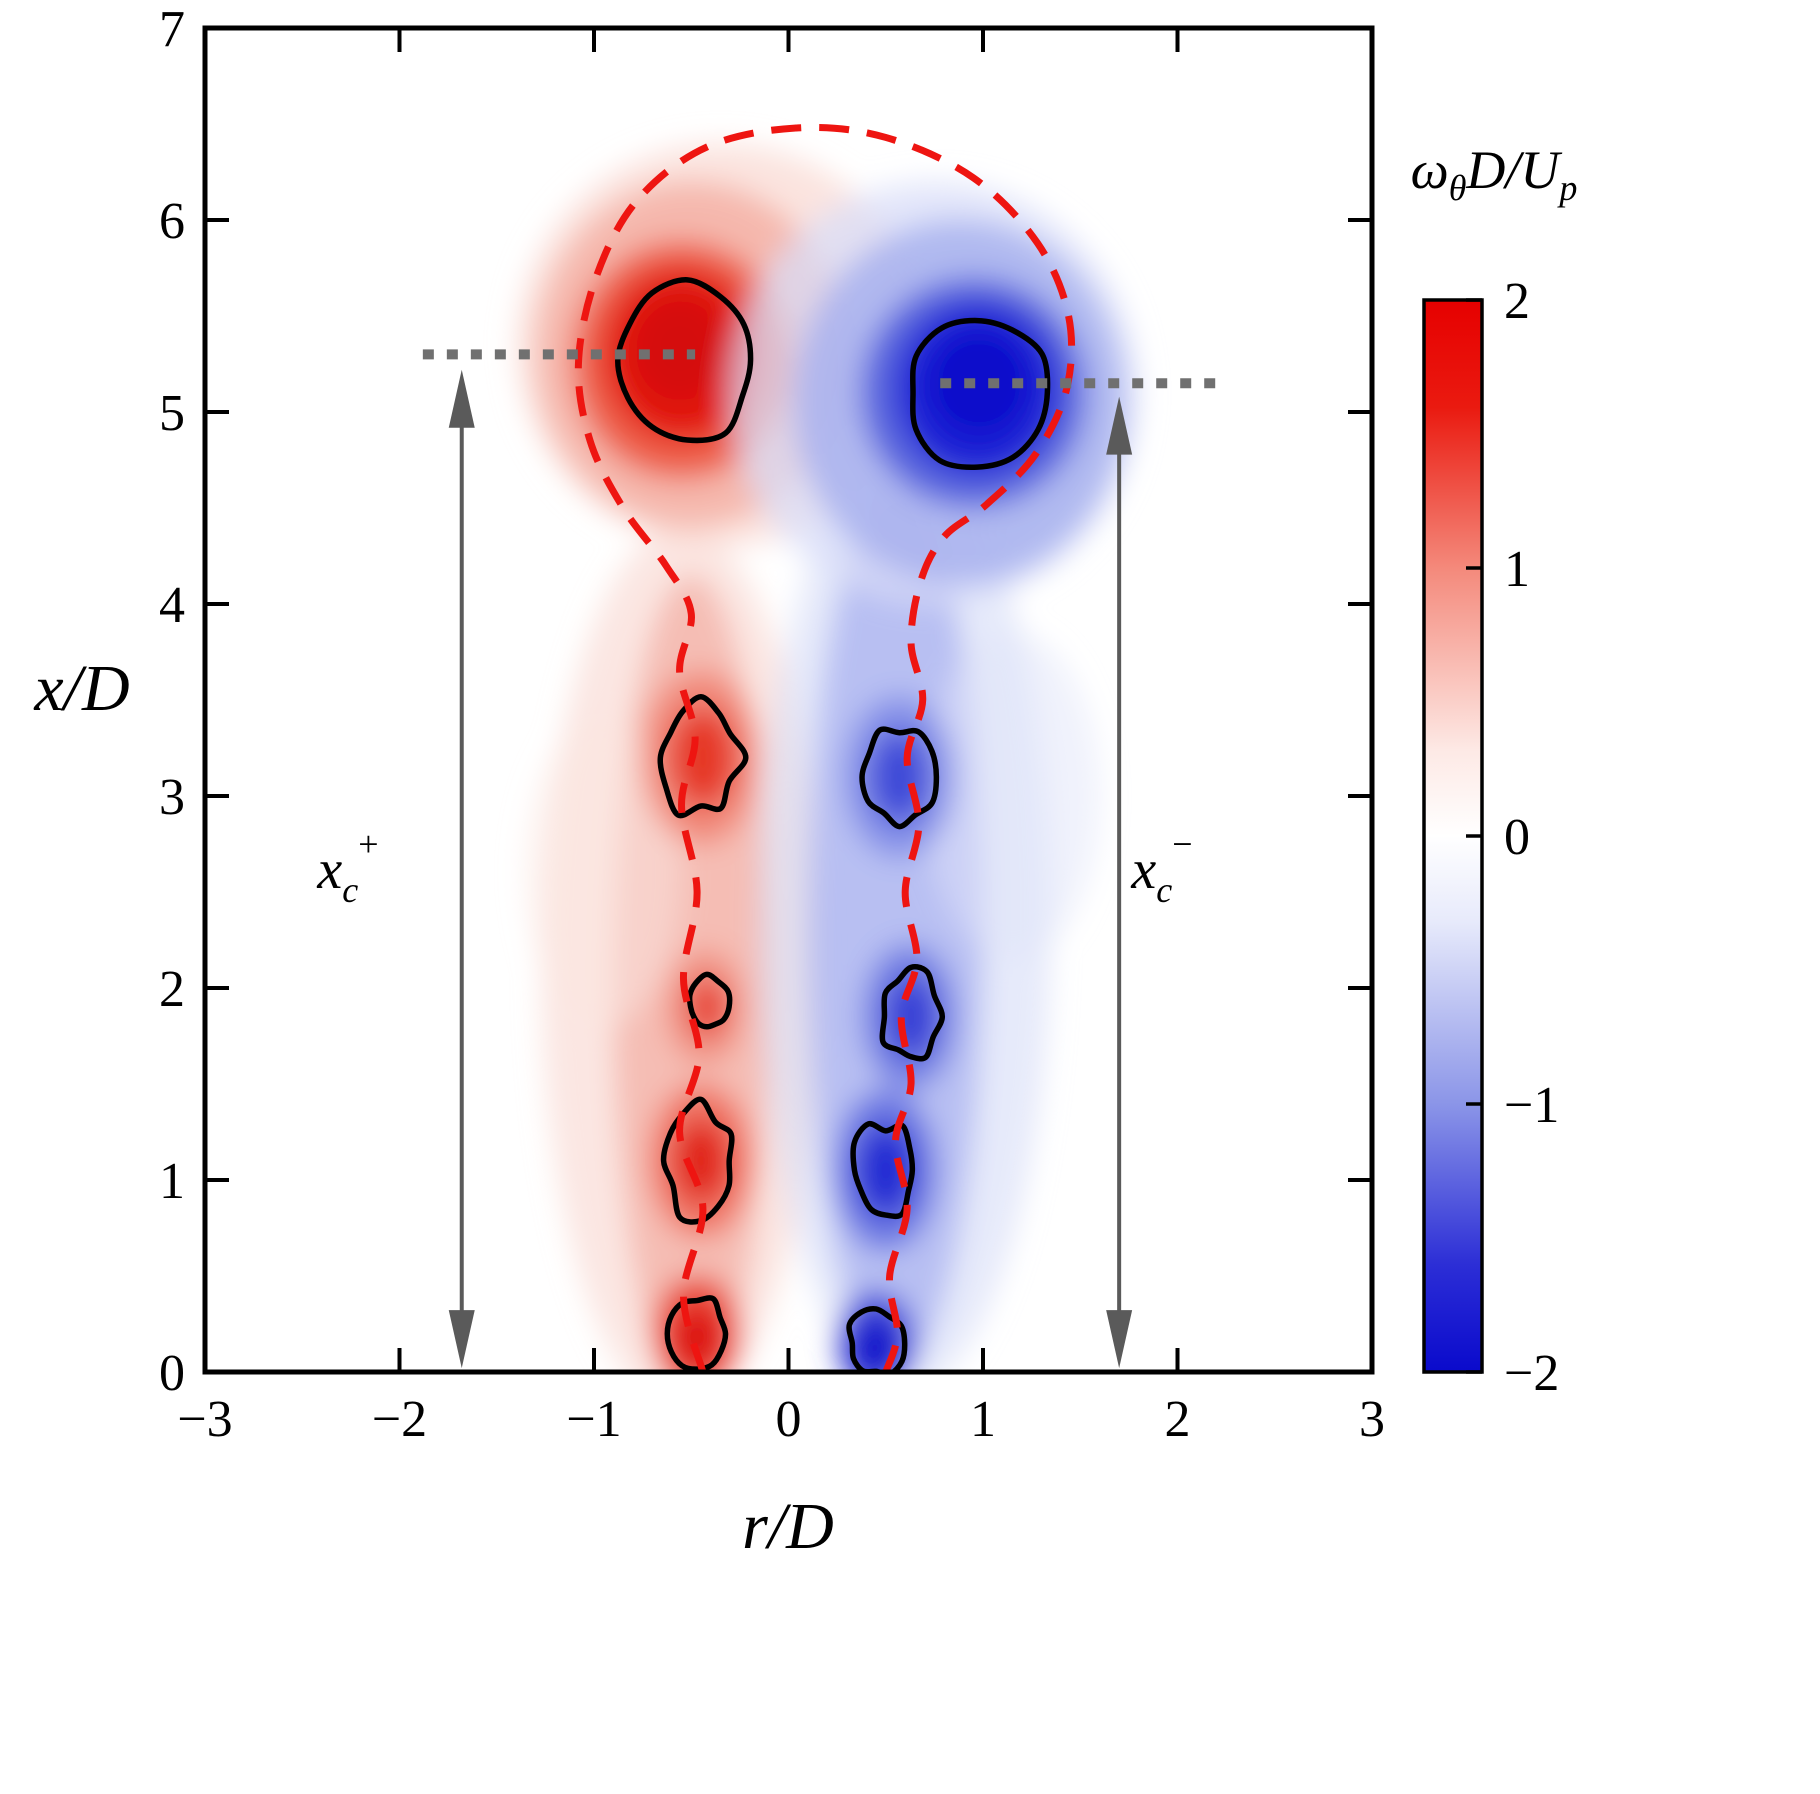  What do you see at coordinates (347, 867) in the screenshot?
I see `xc-plus-label: xc+` at bounding box center [347, 867].